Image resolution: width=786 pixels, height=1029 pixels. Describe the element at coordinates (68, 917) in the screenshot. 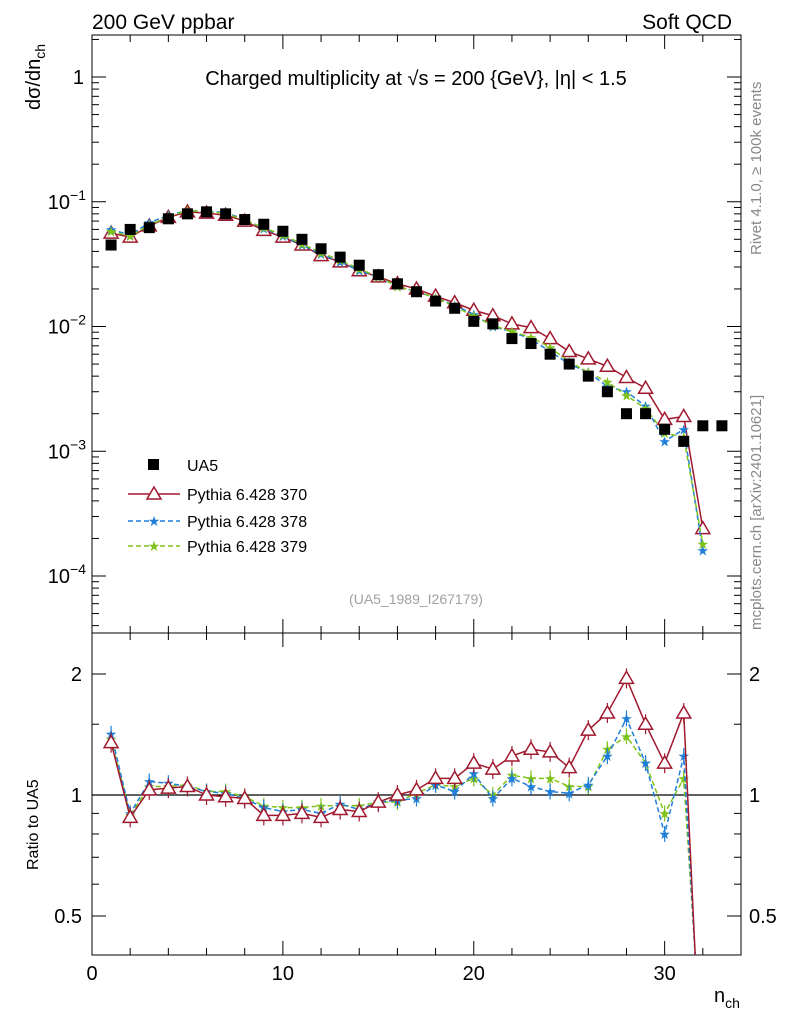

I see `ratio-y-tick-label: 0.5` at that location.